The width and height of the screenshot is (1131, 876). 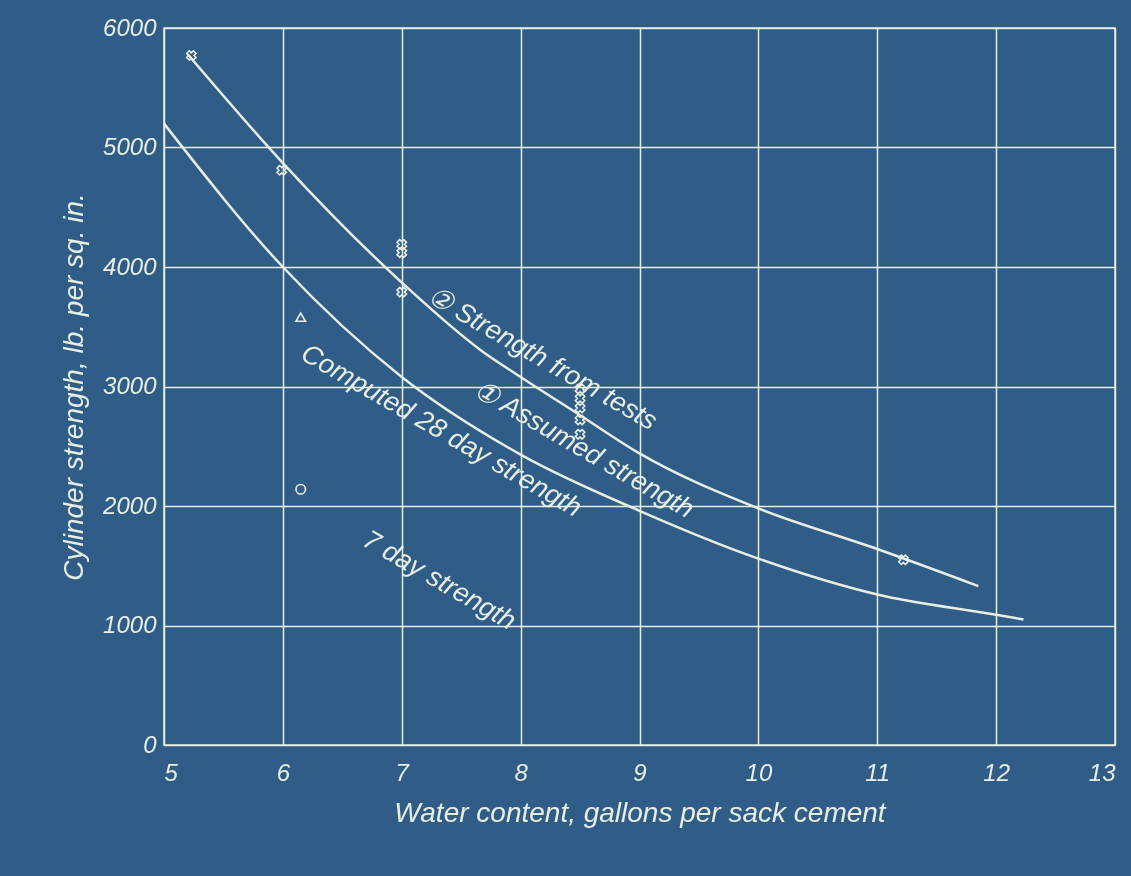 I want to click on x-tick-label: 9, so click(x=640, y=772).